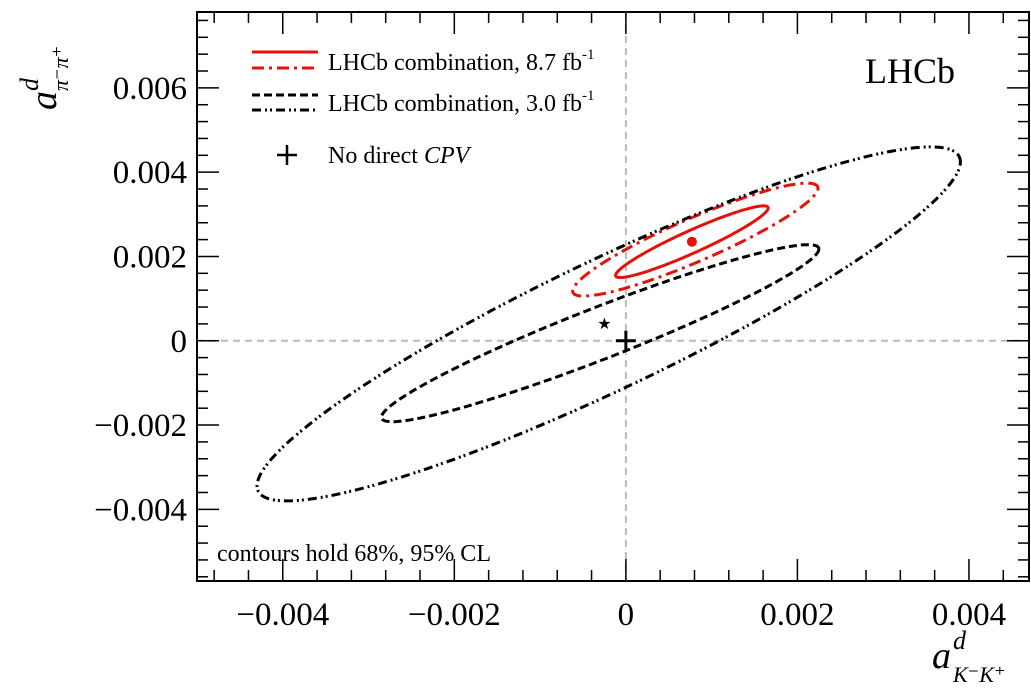 The image size is (1031, 689). Describe the element at coordinates (179, 342) in the screenshot. I see `y-tick-label: 0` at that location.